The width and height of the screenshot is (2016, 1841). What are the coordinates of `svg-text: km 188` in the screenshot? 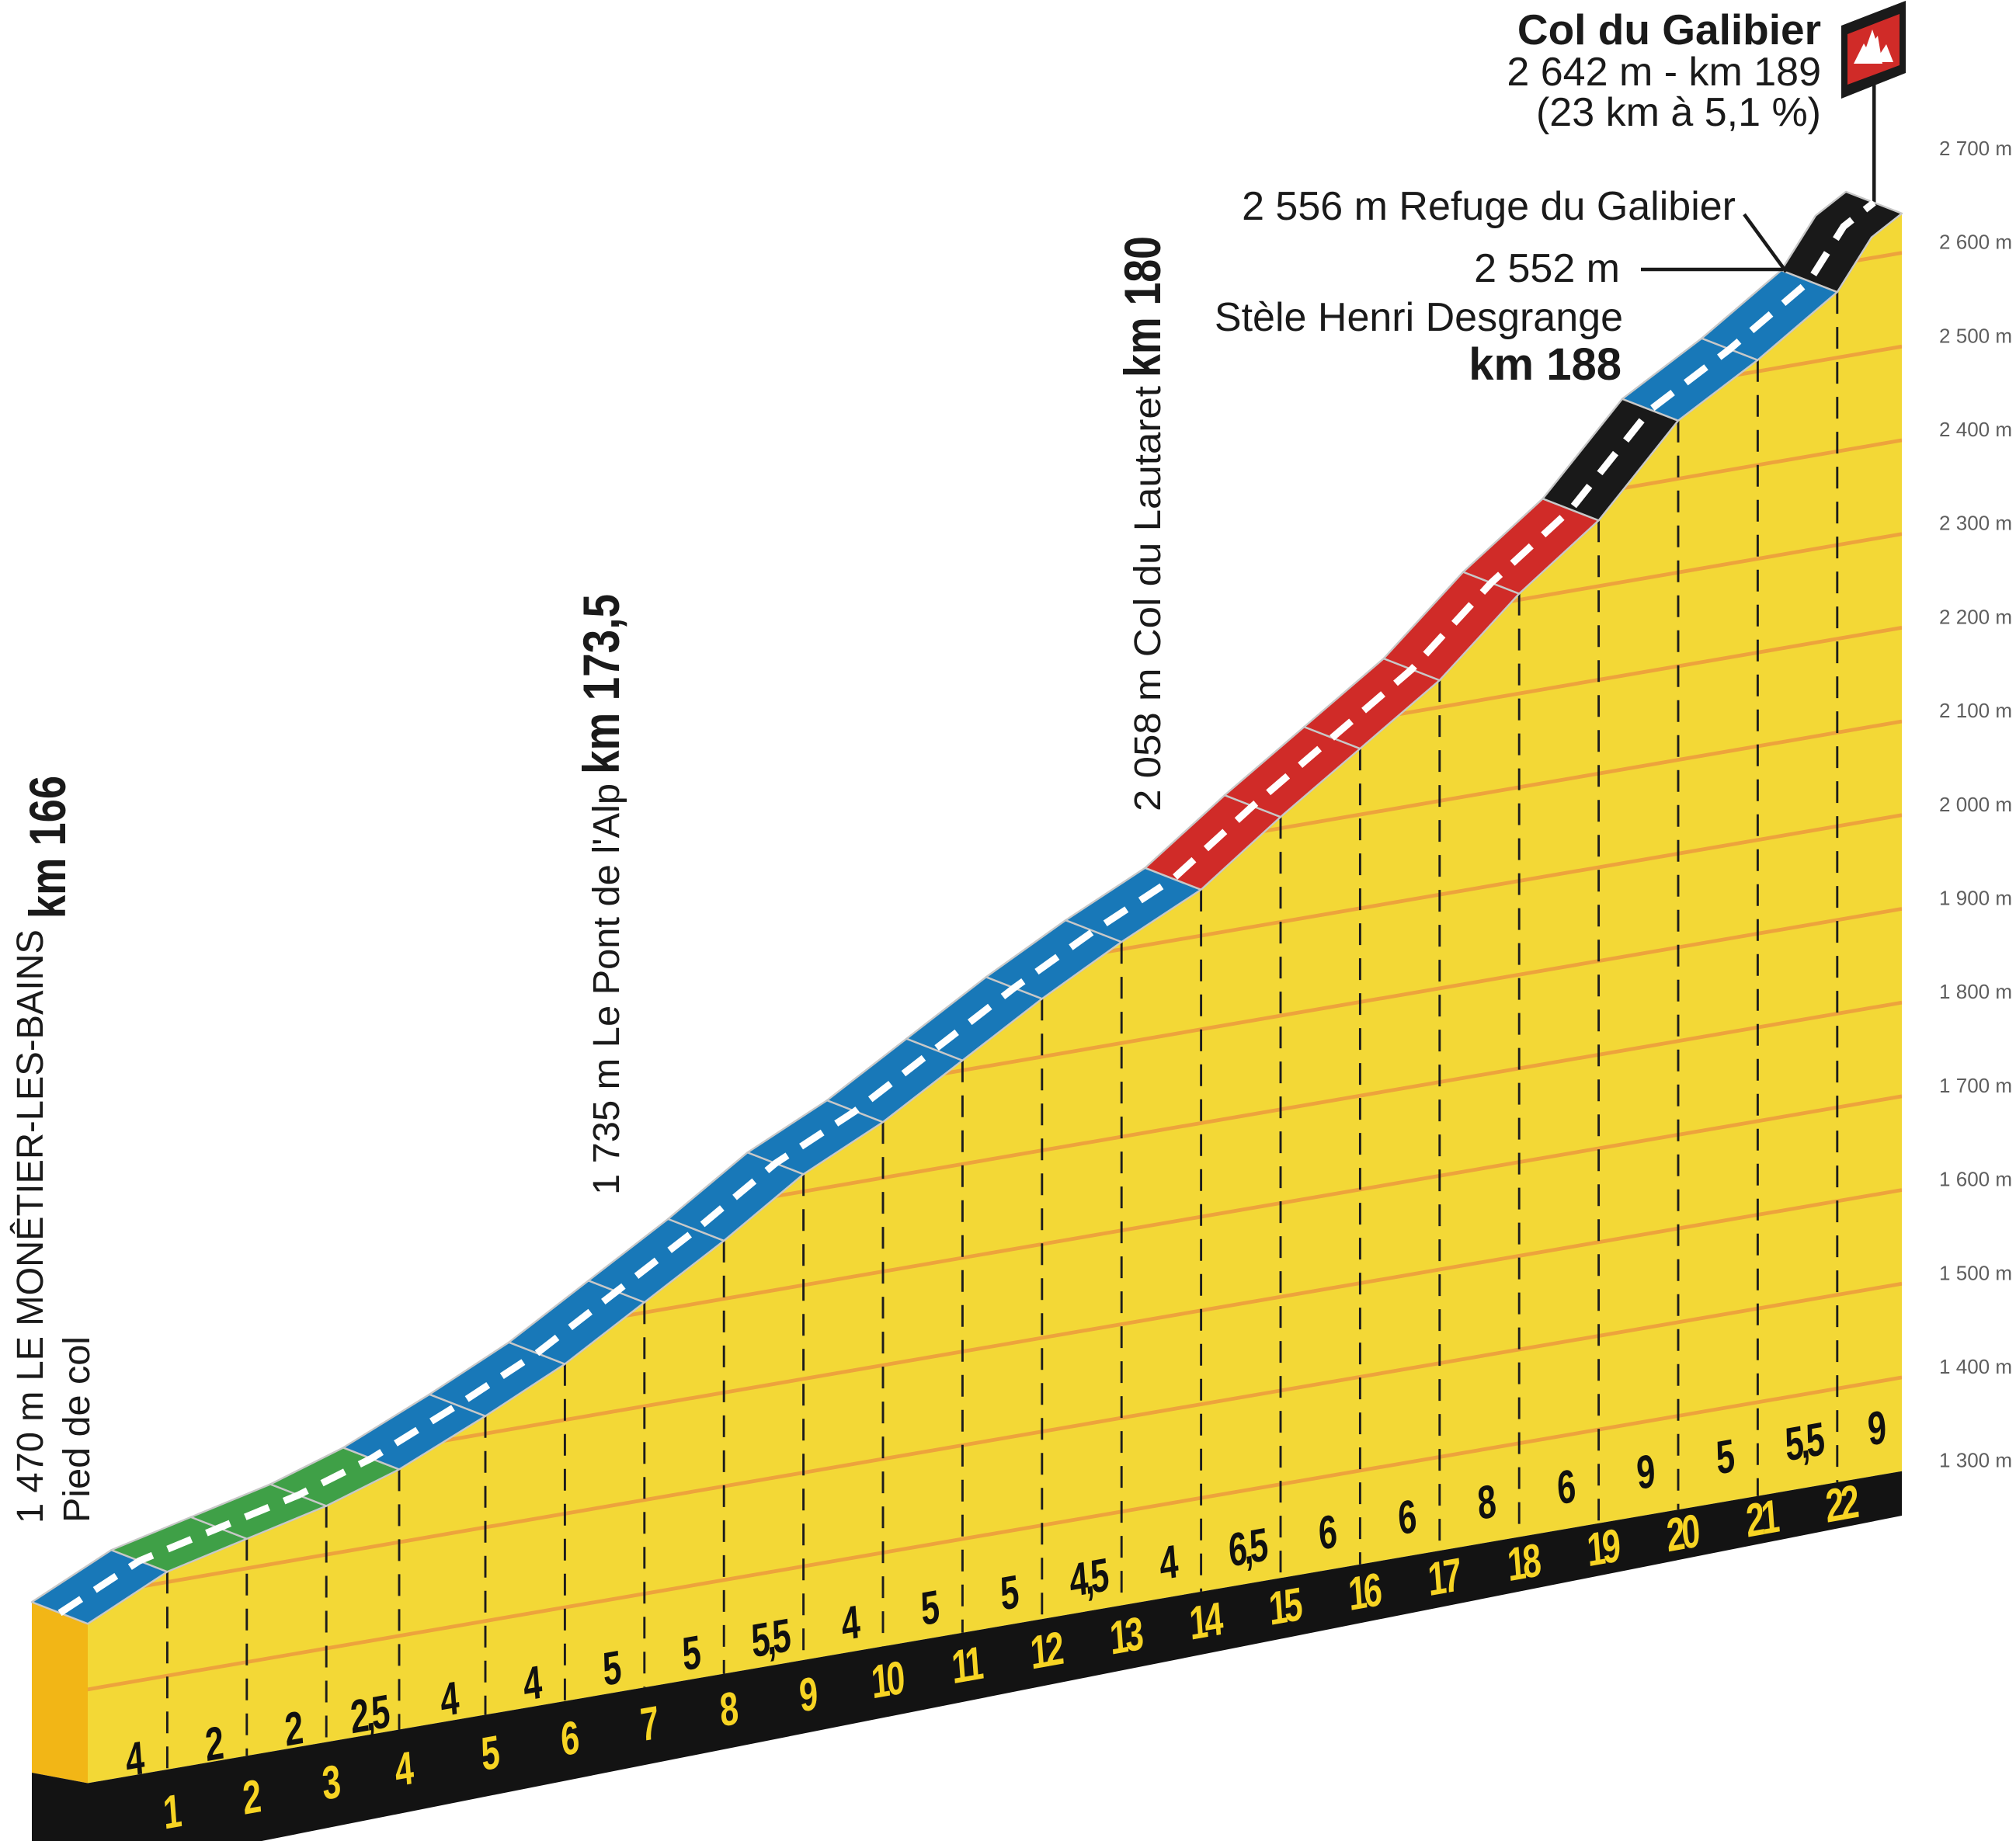 It's located at (1545, 364).